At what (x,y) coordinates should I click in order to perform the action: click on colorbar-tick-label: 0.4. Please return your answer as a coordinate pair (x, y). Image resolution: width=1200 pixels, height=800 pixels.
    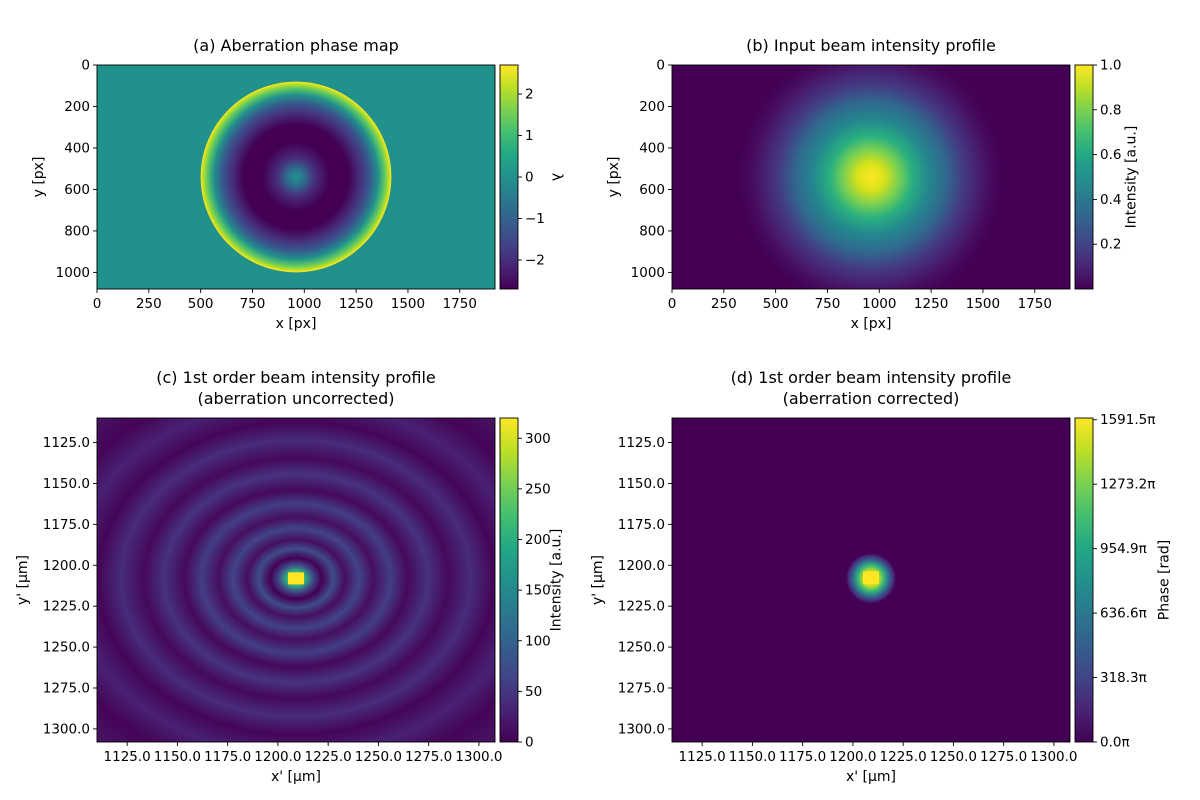
    Looking at the image, I should click on (1110, 200).